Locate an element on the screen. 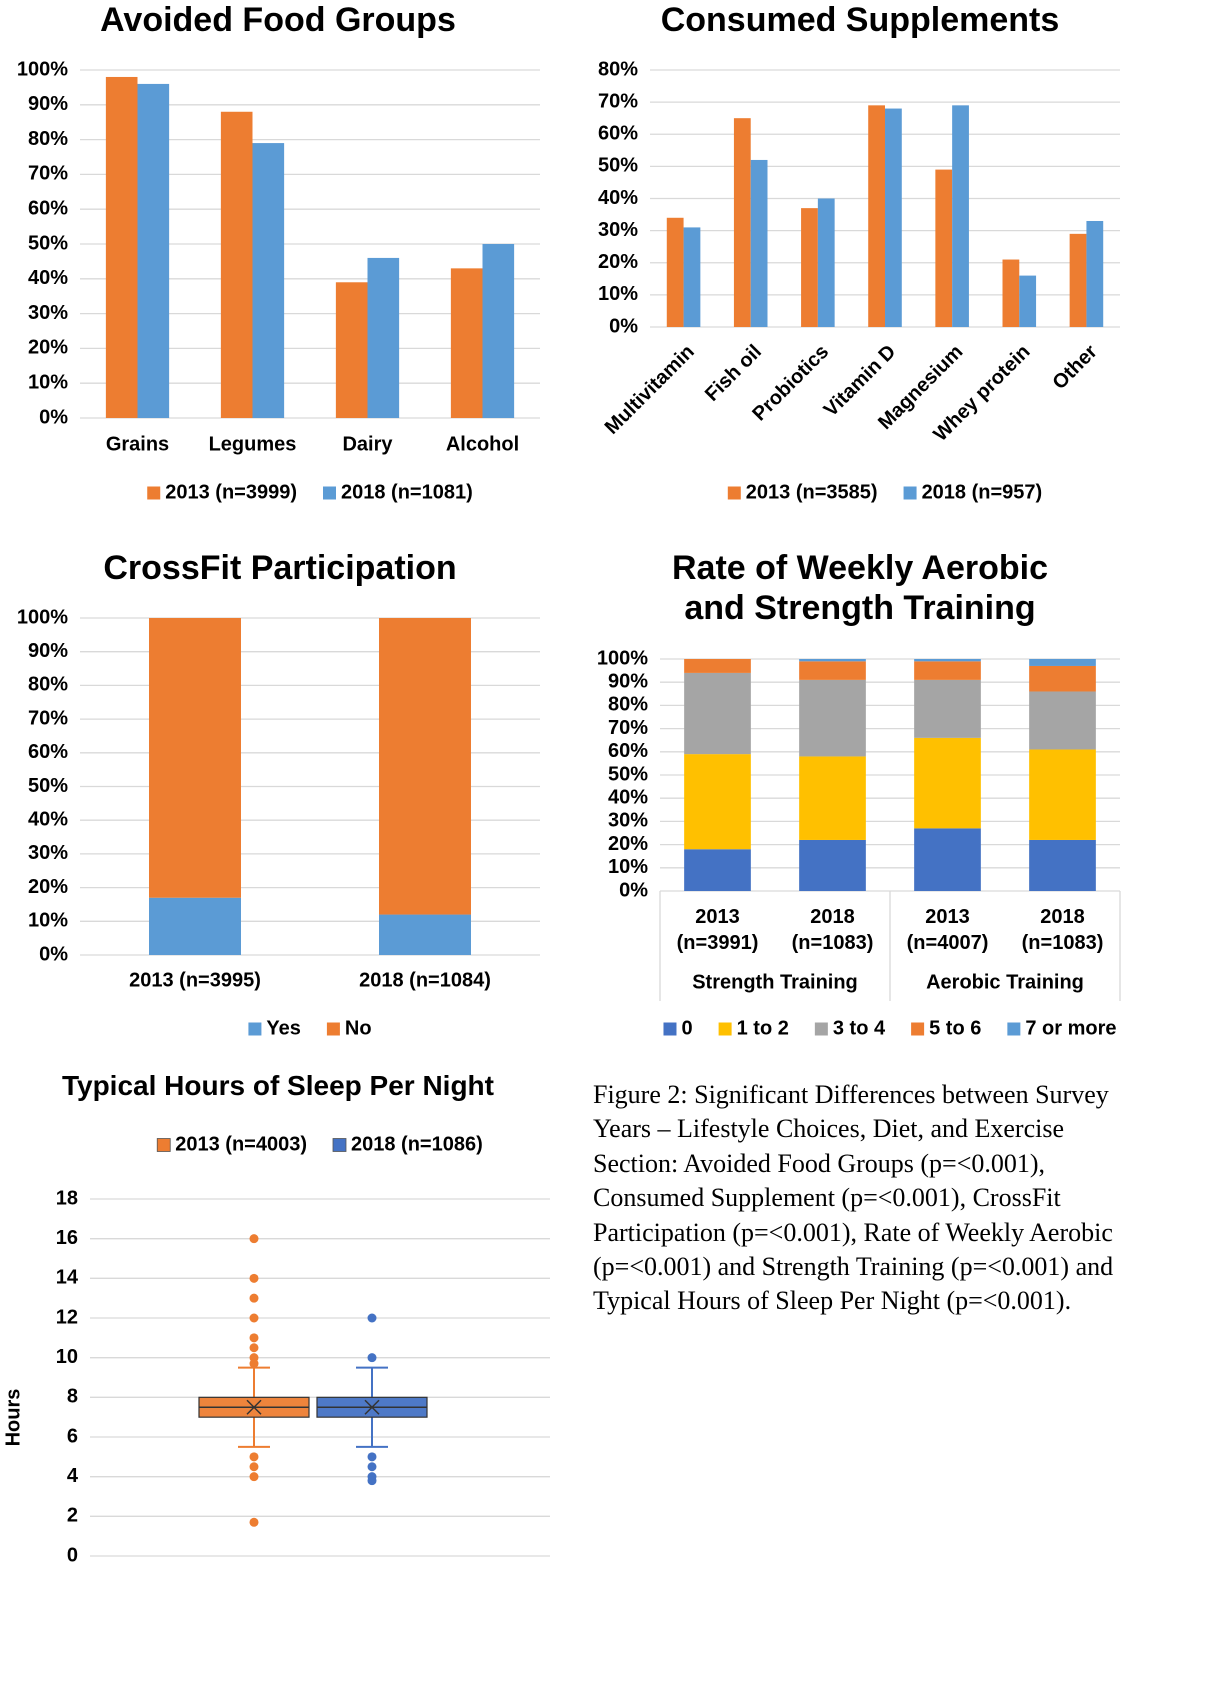  chart-title: Avoided Food Groups is located at coordinates (278, 20).